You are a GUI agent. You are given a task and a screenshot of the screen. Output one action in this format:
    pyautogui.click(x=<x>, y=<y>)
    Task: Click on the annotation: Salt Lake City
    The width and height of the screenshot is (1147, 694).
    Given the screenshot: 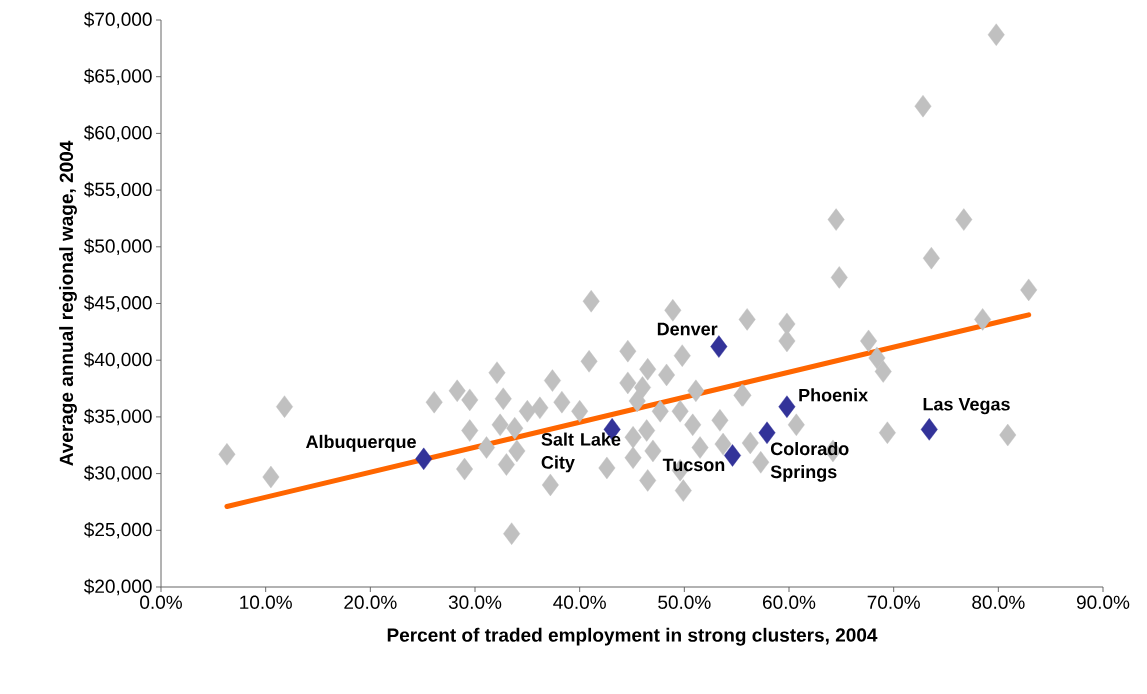 What is the action you would take?
    pyautogui.click(x=581, y=452)
    